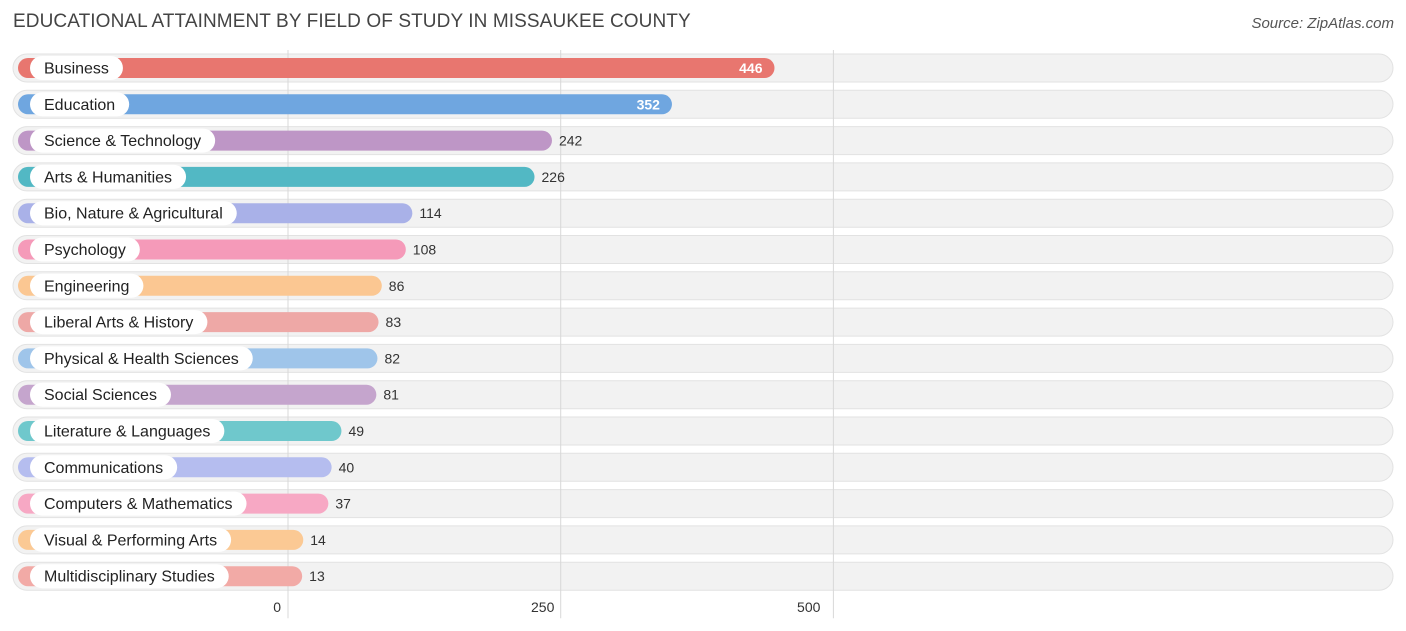  Describe the element at coordinates (809, 607) in the screenshot. I see `x-tick-label: 500` at that location.